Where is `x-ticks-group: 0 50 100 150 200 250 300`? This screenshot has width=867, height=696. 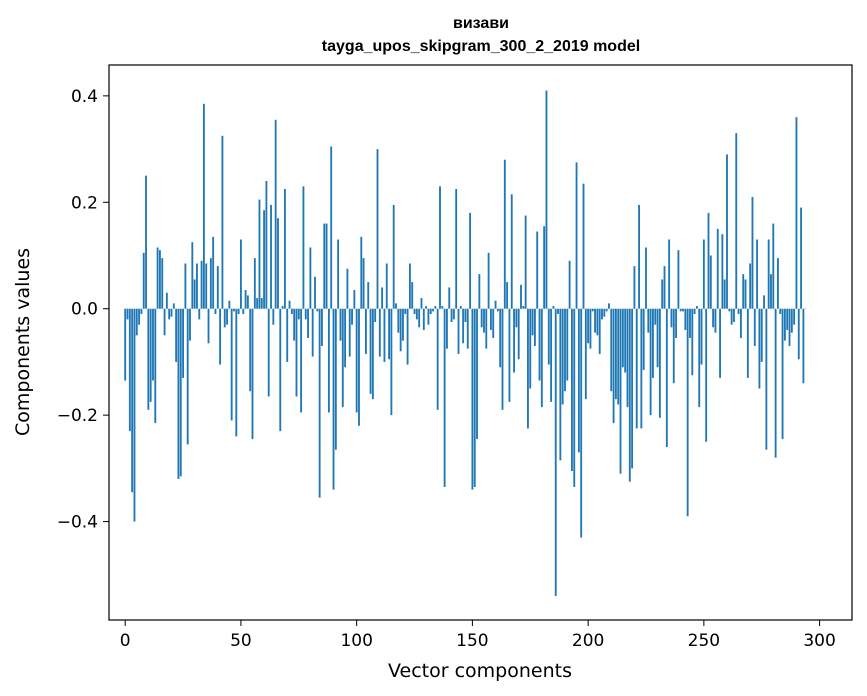 x-ticks-group: 0 50 100 150 200 250 300 is located at coordinates (478, 635).